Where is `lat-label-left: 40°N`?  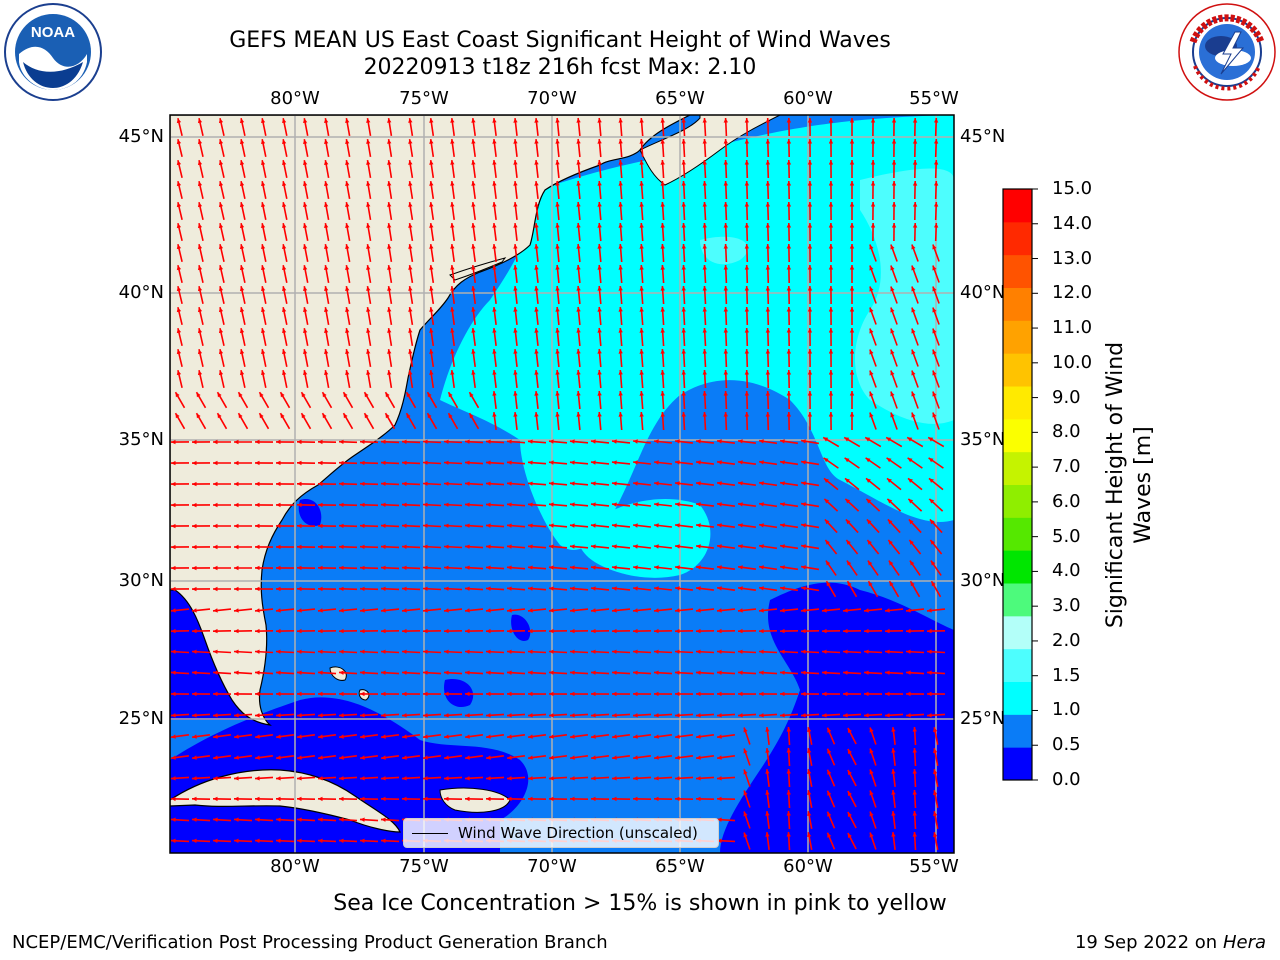
lat-label-left: 40°N is located at coordinates (141, 292).